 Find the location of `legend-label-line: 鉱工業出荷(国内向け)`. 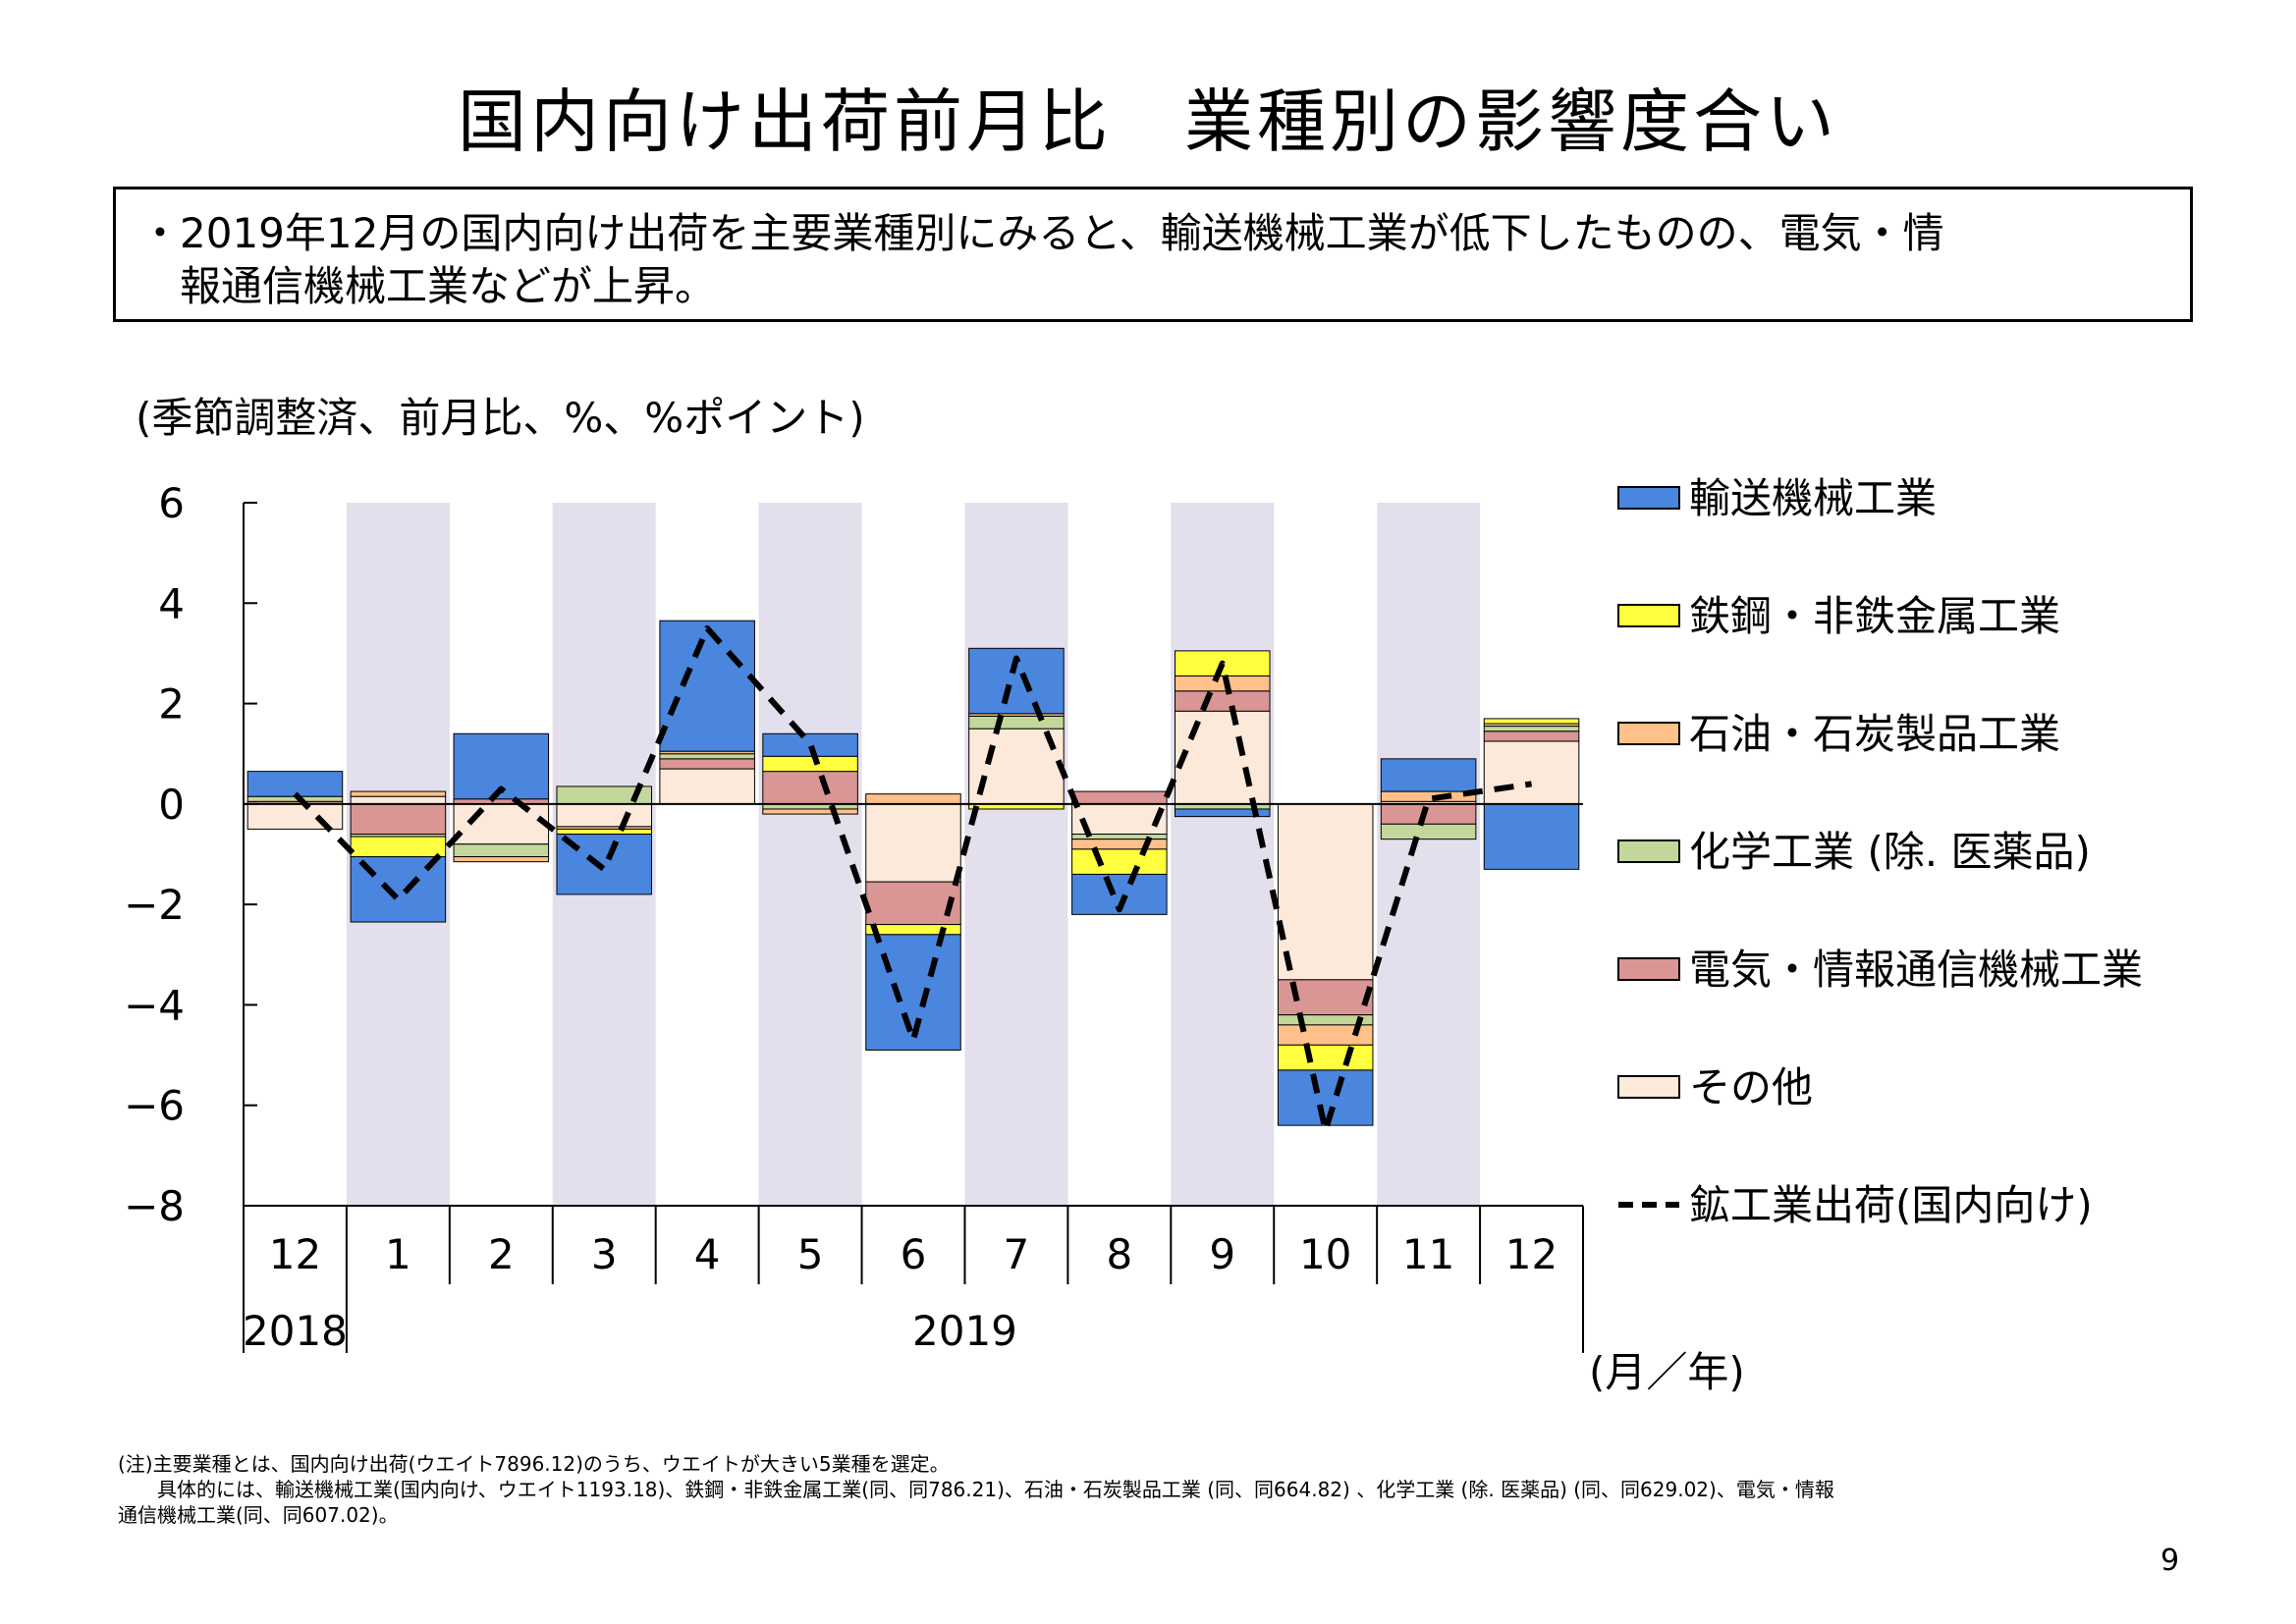

legend-label-line: 鉱工業出荷(国内向け) is located at coordinates (1891, 1205).